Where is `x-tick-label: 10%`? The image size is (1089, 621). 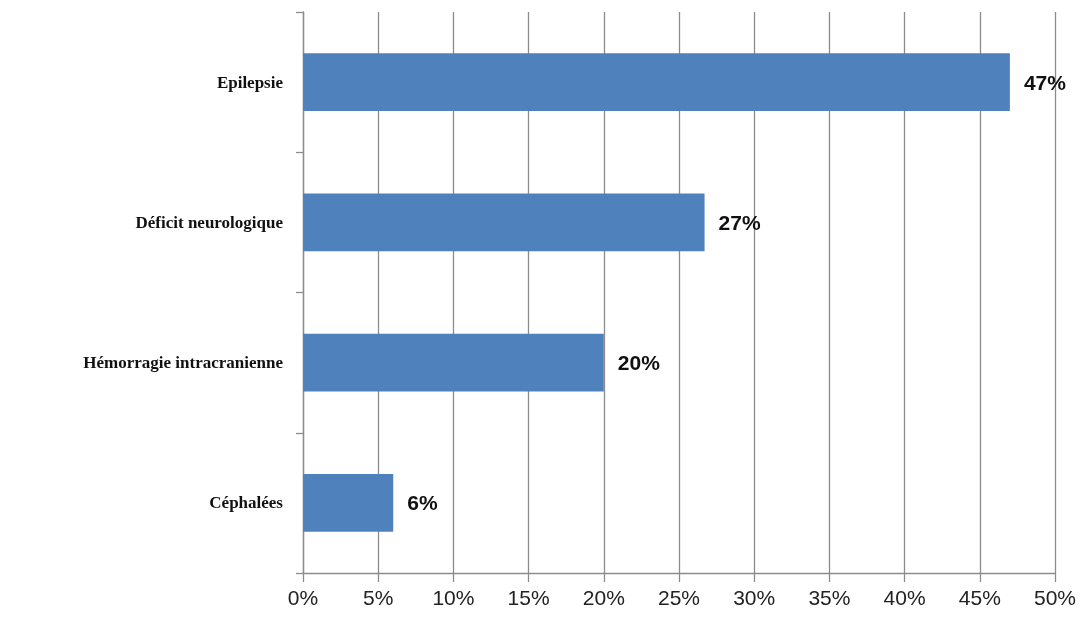
x-tick-label: 10% is located at coordinates (453, 597).